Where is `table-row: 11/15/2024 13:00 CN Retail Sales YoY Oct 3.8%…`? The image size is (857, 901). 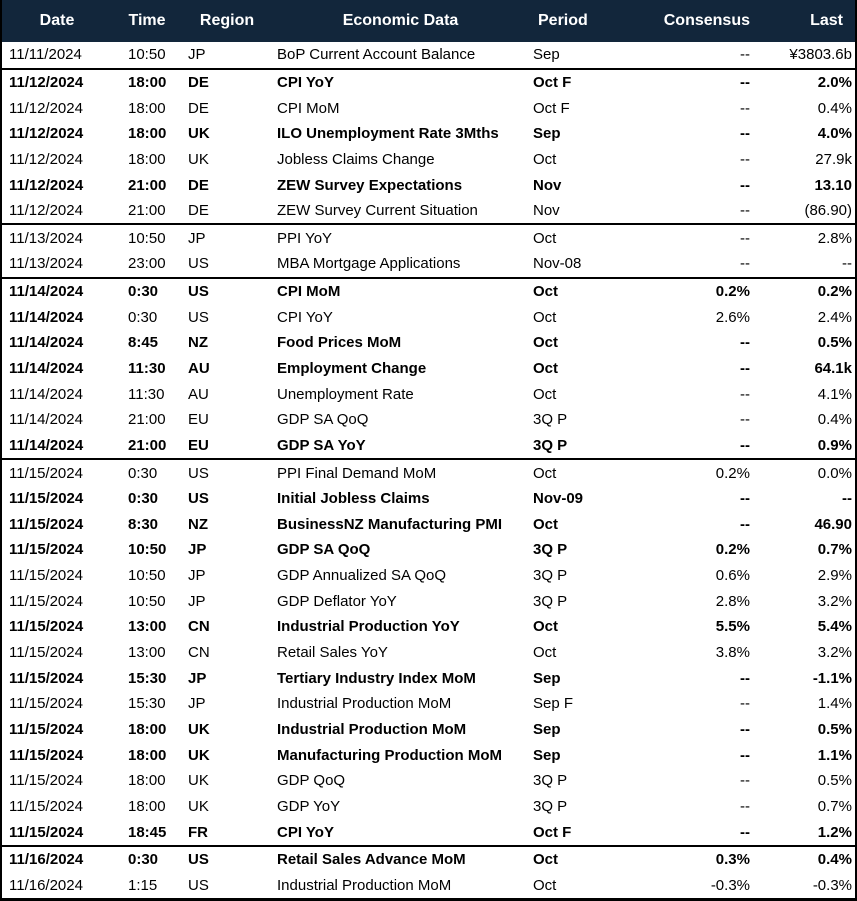
table-row: 11/15/2024 13:00 CN Retail Sales YoY Oct 3.8%… is located at coordinates (428, 652).